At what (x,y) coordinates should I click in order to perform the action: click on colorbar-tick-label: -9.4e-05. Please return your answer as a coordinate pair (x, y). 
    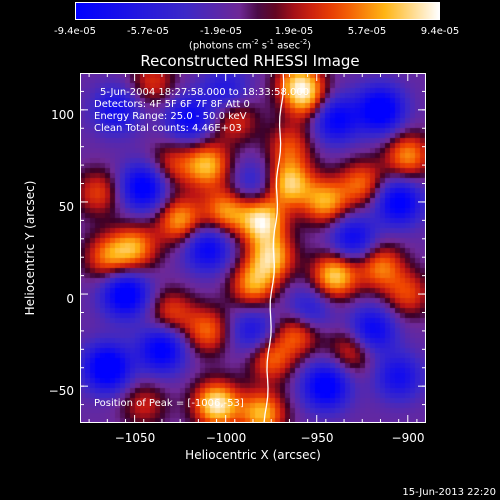
    Looking at the image, I should click on (75, 31).